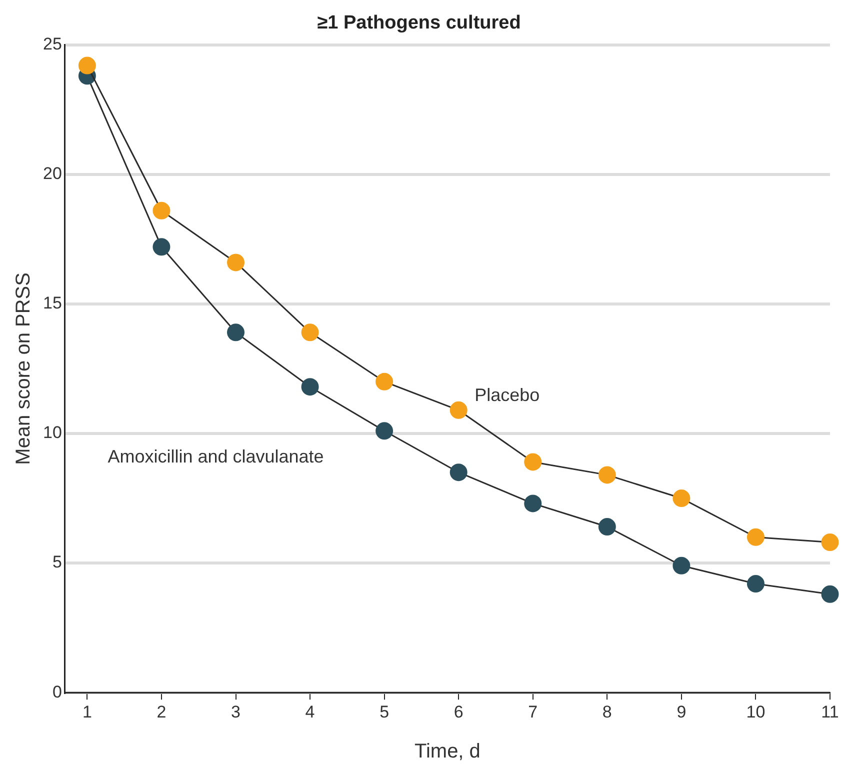 Image resolution: width=852 pixels, height=778 pixels. Describe the element at coordinates (57, 562) in the screenshot. I see `y-tick-label: 5` at that location.